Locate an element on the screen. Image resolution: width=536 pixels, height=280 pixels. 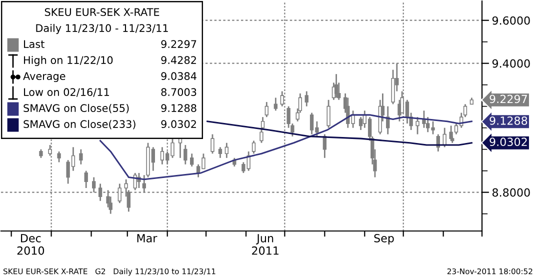
line-series is located at coordinates (339, 133).